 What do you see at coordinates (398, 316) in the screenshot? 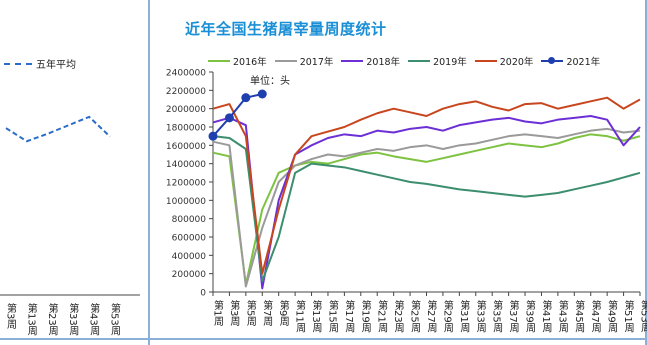
I see `x-tick-label: 第23周` at bounding box center [398, 316].